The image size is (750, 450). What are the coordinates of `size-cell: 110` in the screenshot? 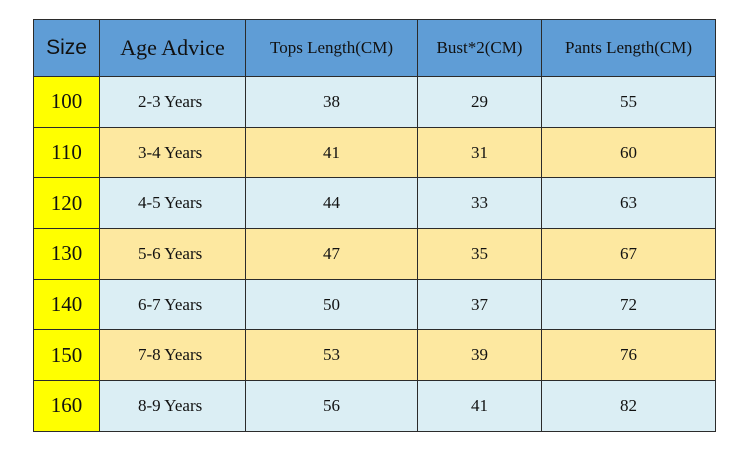 It's located at (66, 152).